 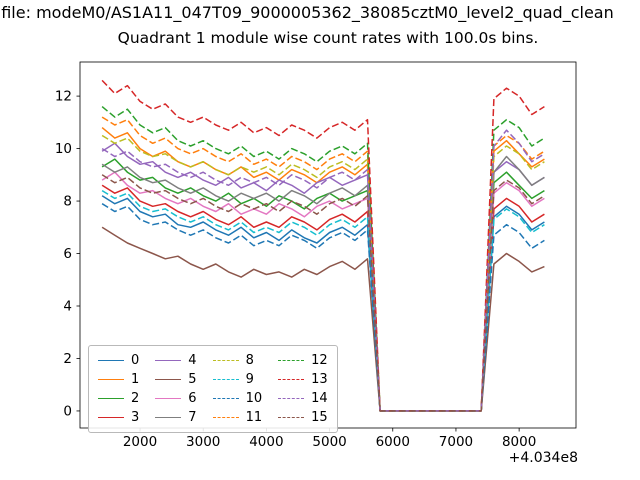 I want to click on legend-label: 13, so click(x=319, y=379).